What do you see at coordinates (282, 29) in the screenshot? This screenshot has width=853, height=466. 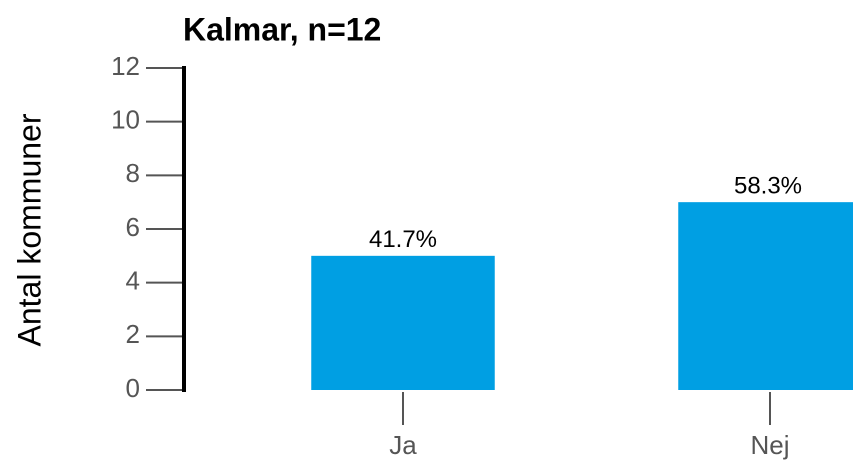 I see `chart-title: Kalmar, n=12` at bounding box center [282, 29].